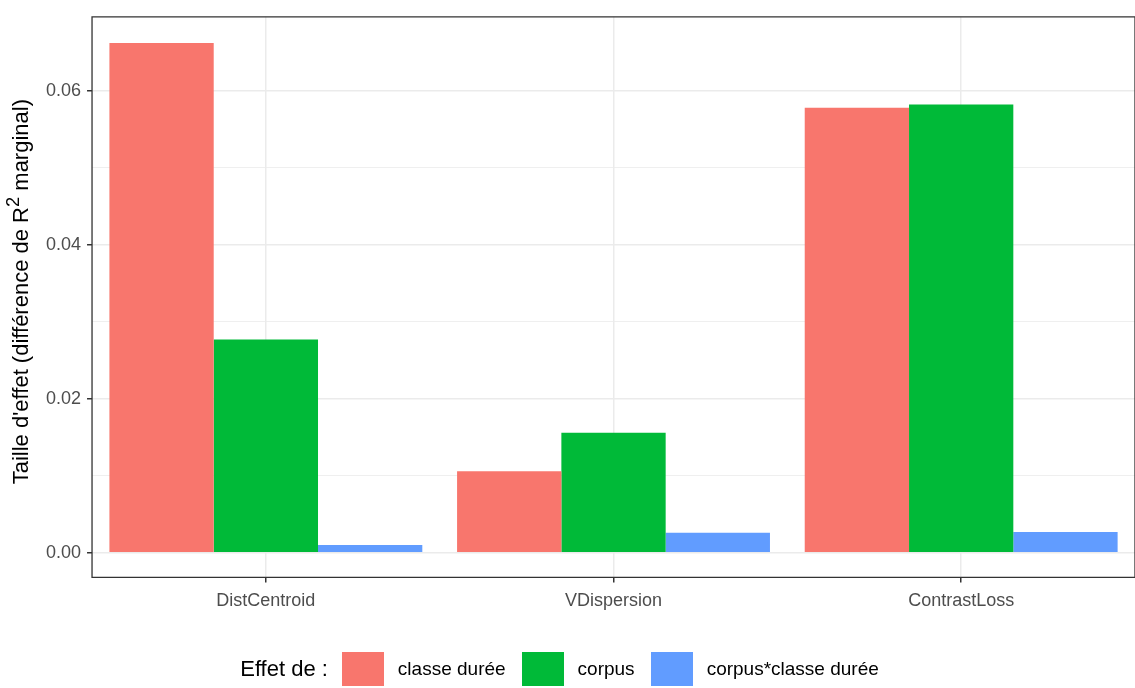 The width and height of the screenshot is (1135, 688). Describe the element at coordinates (266, 600) in the screenshot. I see `x-tick-label: DistCentroid` at that location.